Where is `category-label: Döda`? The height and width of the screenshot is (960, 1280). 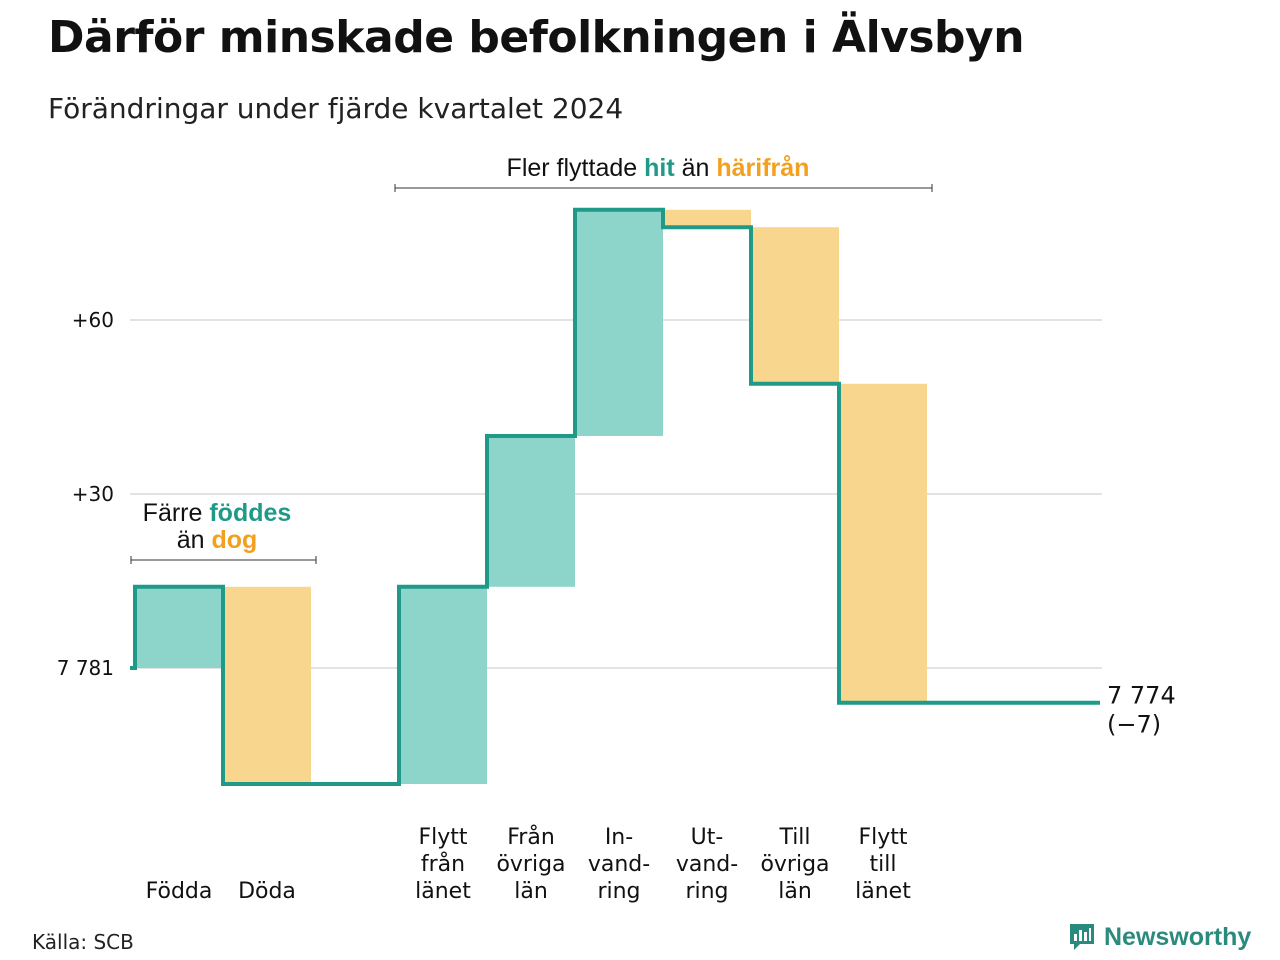
category-label: Döda is located at coordinates (267, 891).